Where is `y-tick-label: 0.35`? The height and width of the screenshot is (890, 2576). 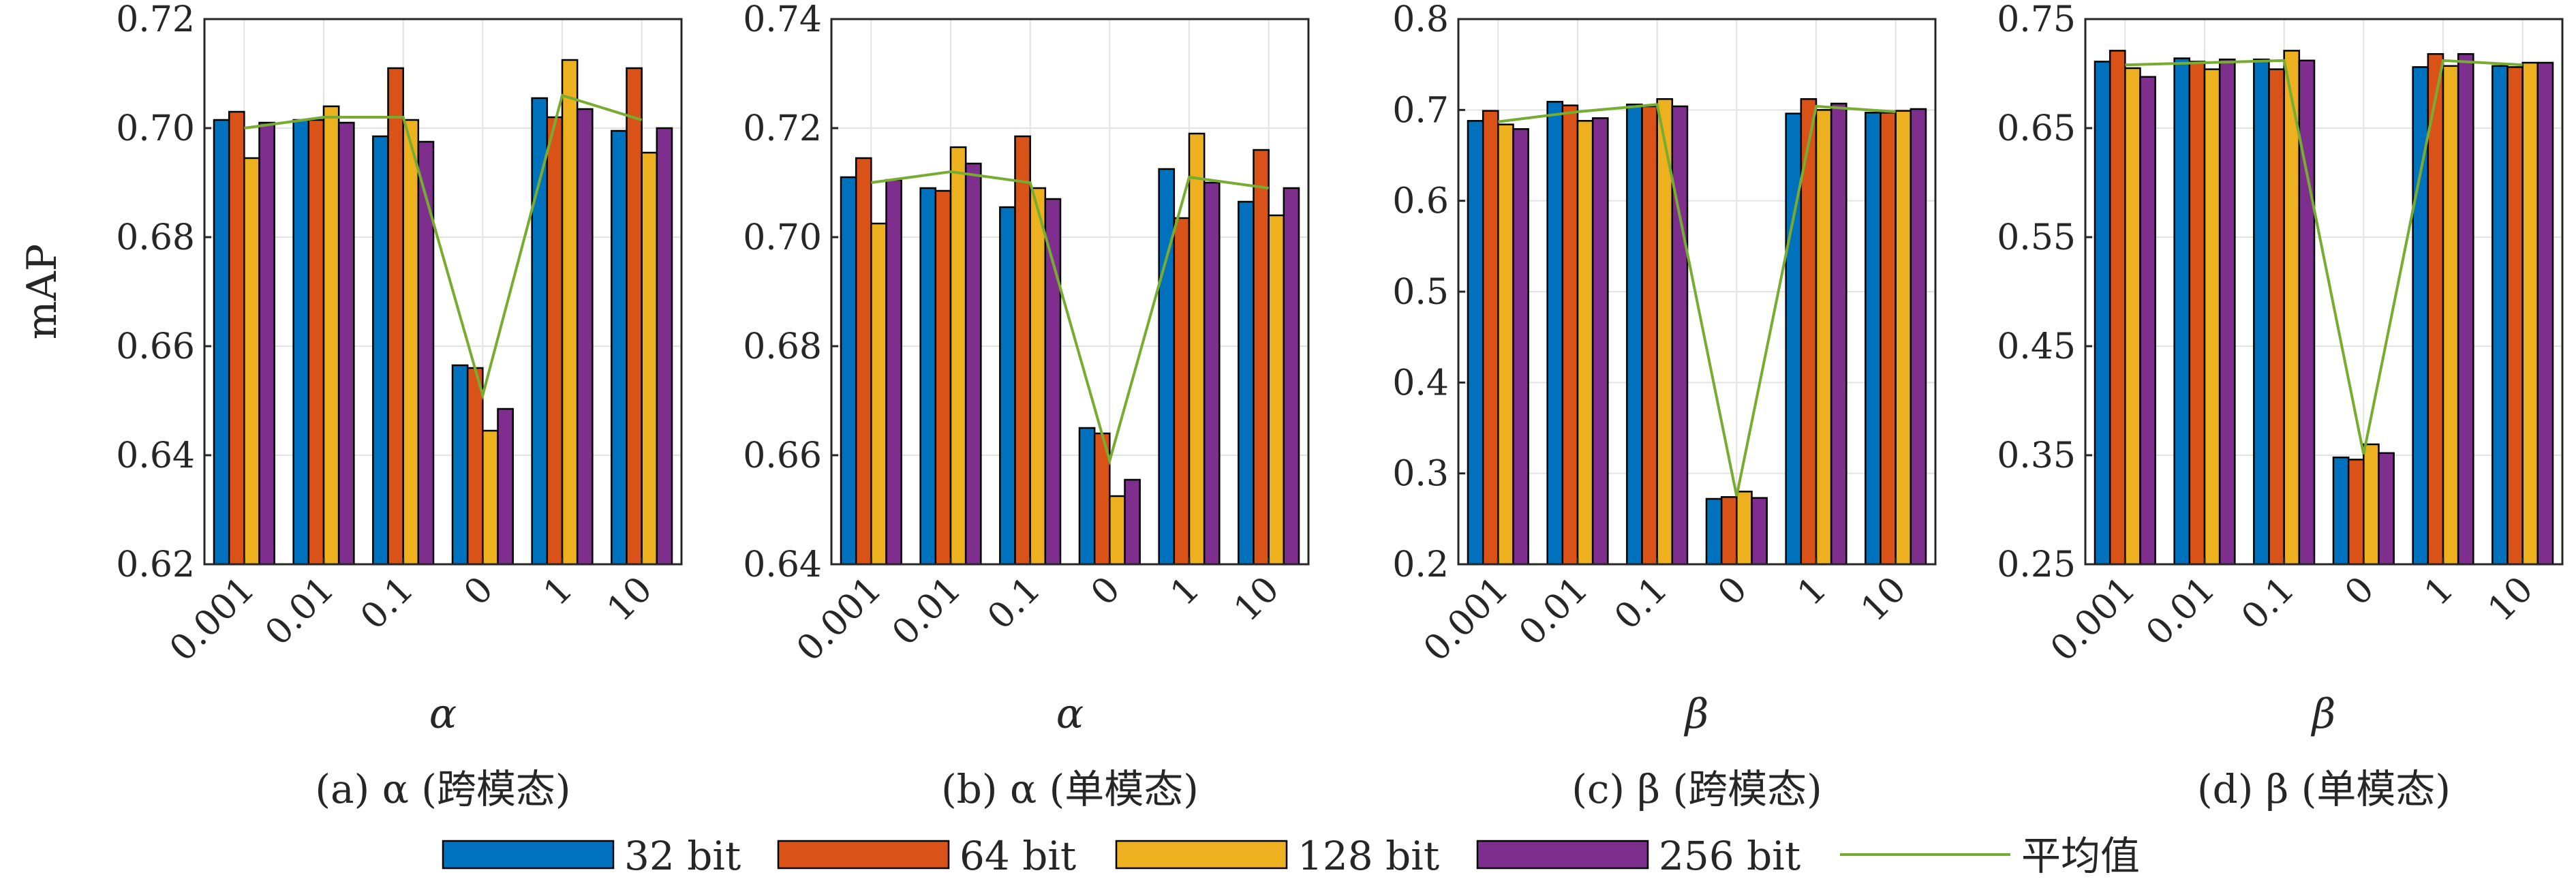
y-tick-label: 0.35 is located at coordinates (2036, 455).